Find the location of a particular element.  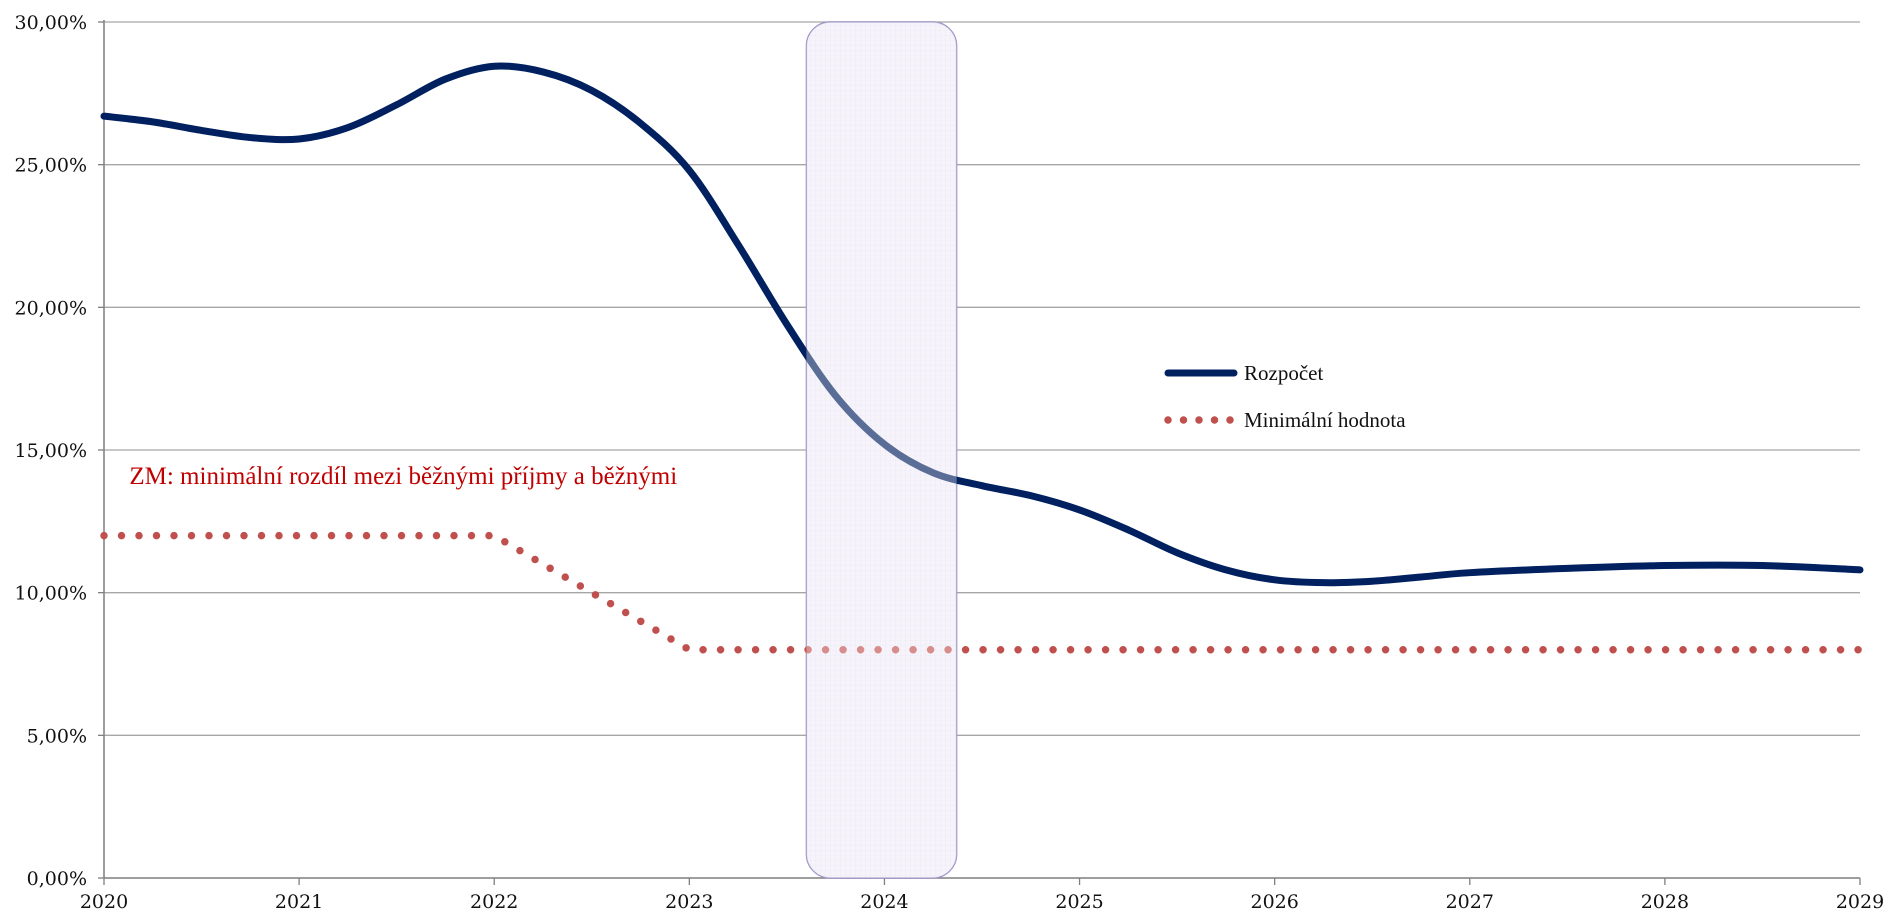

x-tick-label: 2020 is located at coordinates (104, 902).